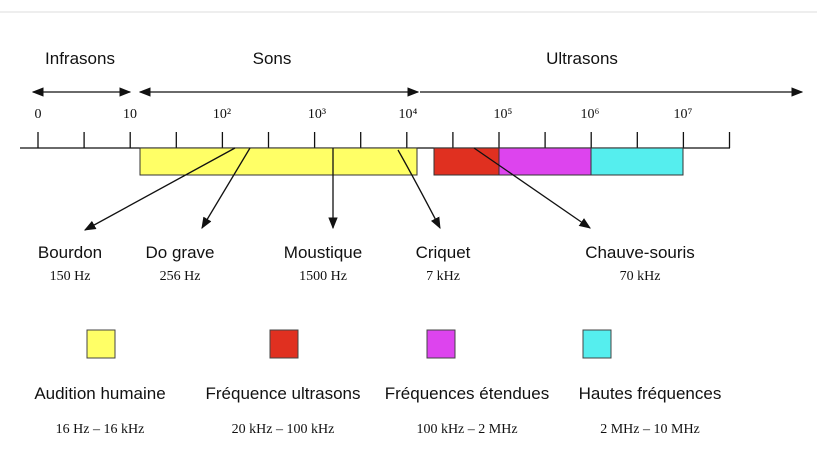  Describe the element at coordinates (637, 161) in the screenshot. I see `band-hautes` at that location.